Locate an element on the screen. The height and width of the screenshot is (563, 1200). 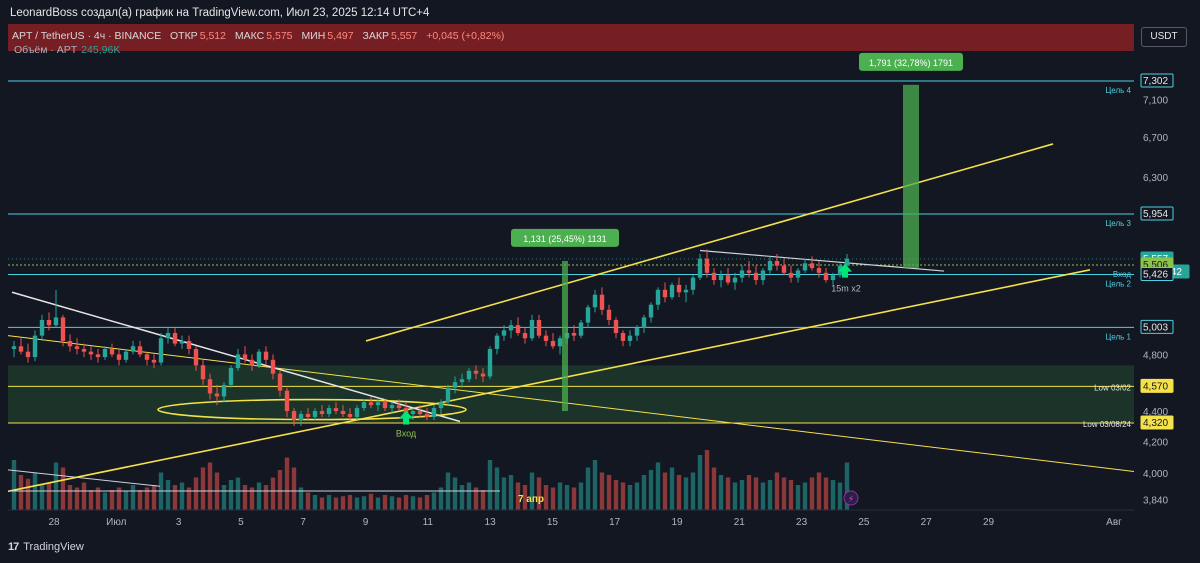
x-tick-label: 17 is located at coordinates (615, 522).